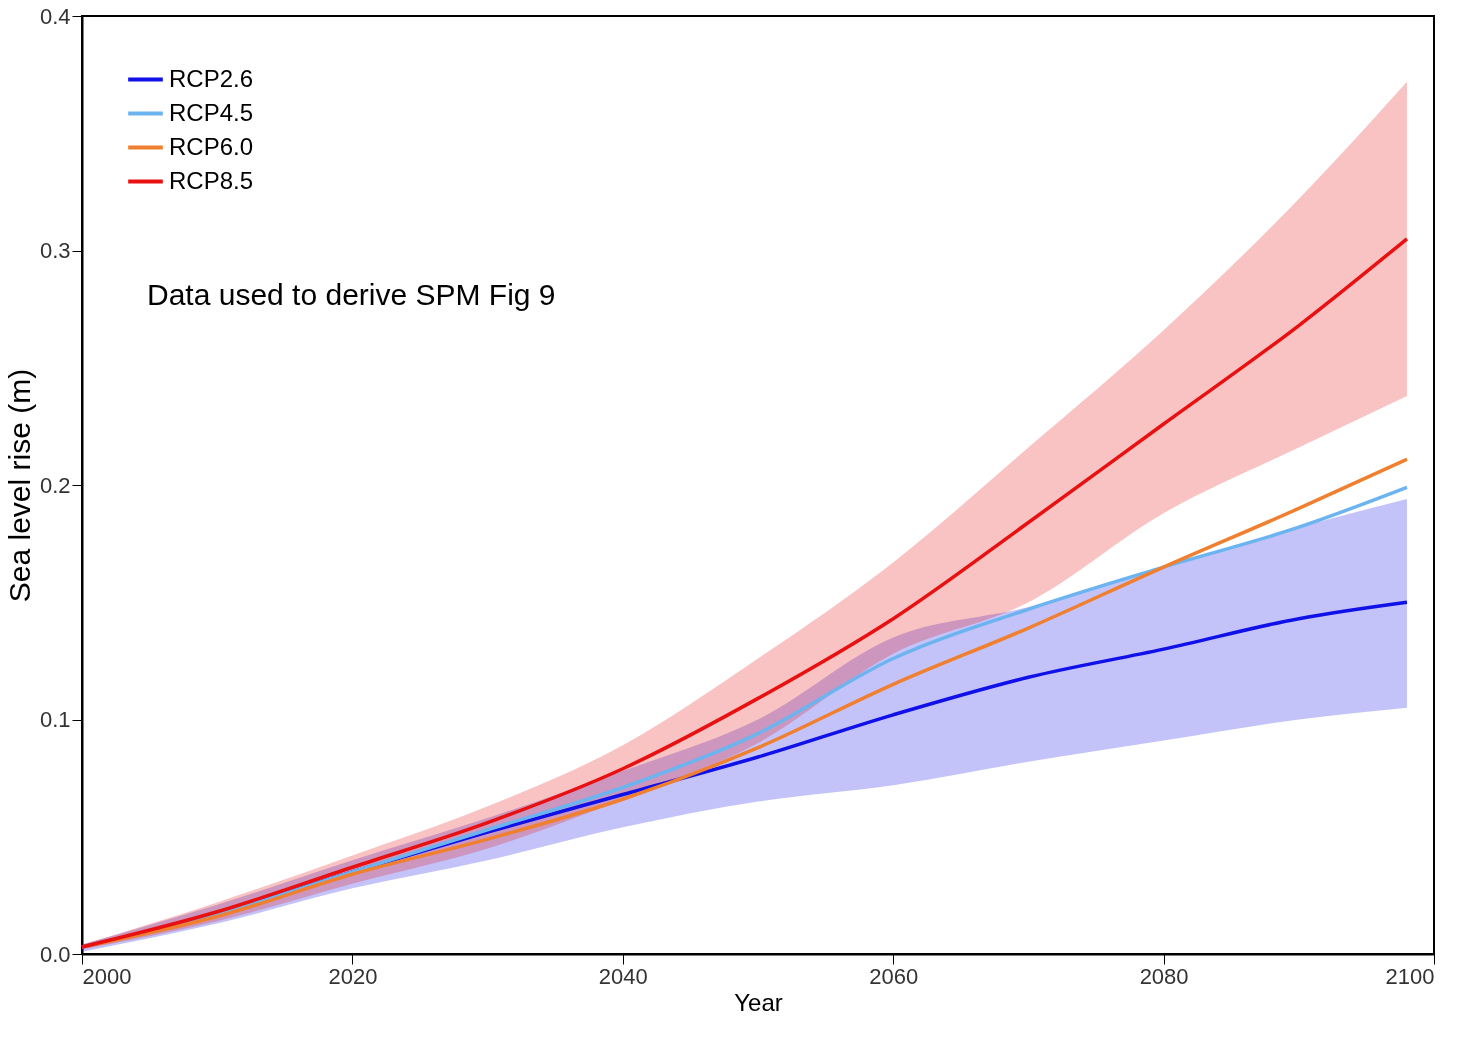 This screenshot has height=1044, width=1461. What do you see at coordinates (55, 719) in the screenshot?
I see `y-tick-label: 0.1` at bounding box center [55, 719].